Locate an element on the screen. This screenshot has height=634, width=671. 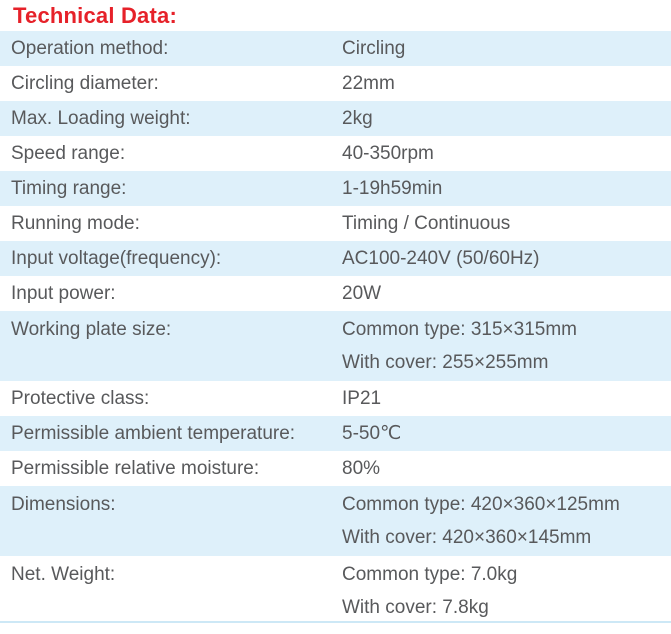
row-value: IP21 is located at coordinates (506, 398).